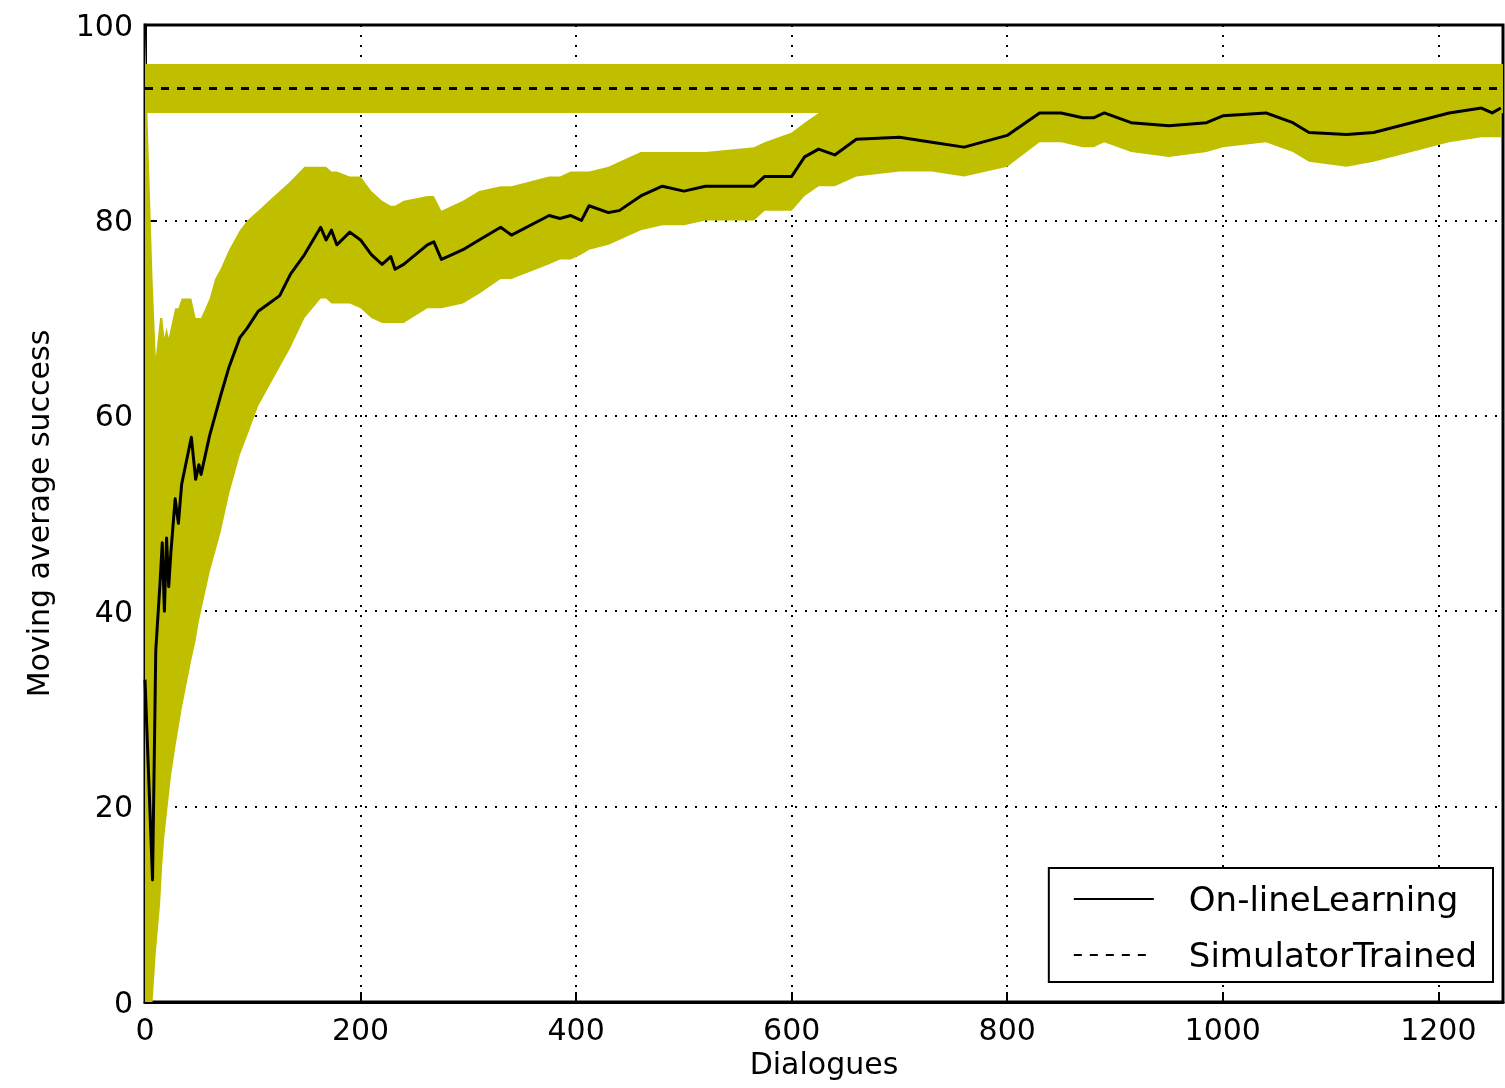  What do you see at coordinates (1323, 899) in the screenshot?
I see `legend-label: On-lineLearning` at bounding box center [1323, 899].